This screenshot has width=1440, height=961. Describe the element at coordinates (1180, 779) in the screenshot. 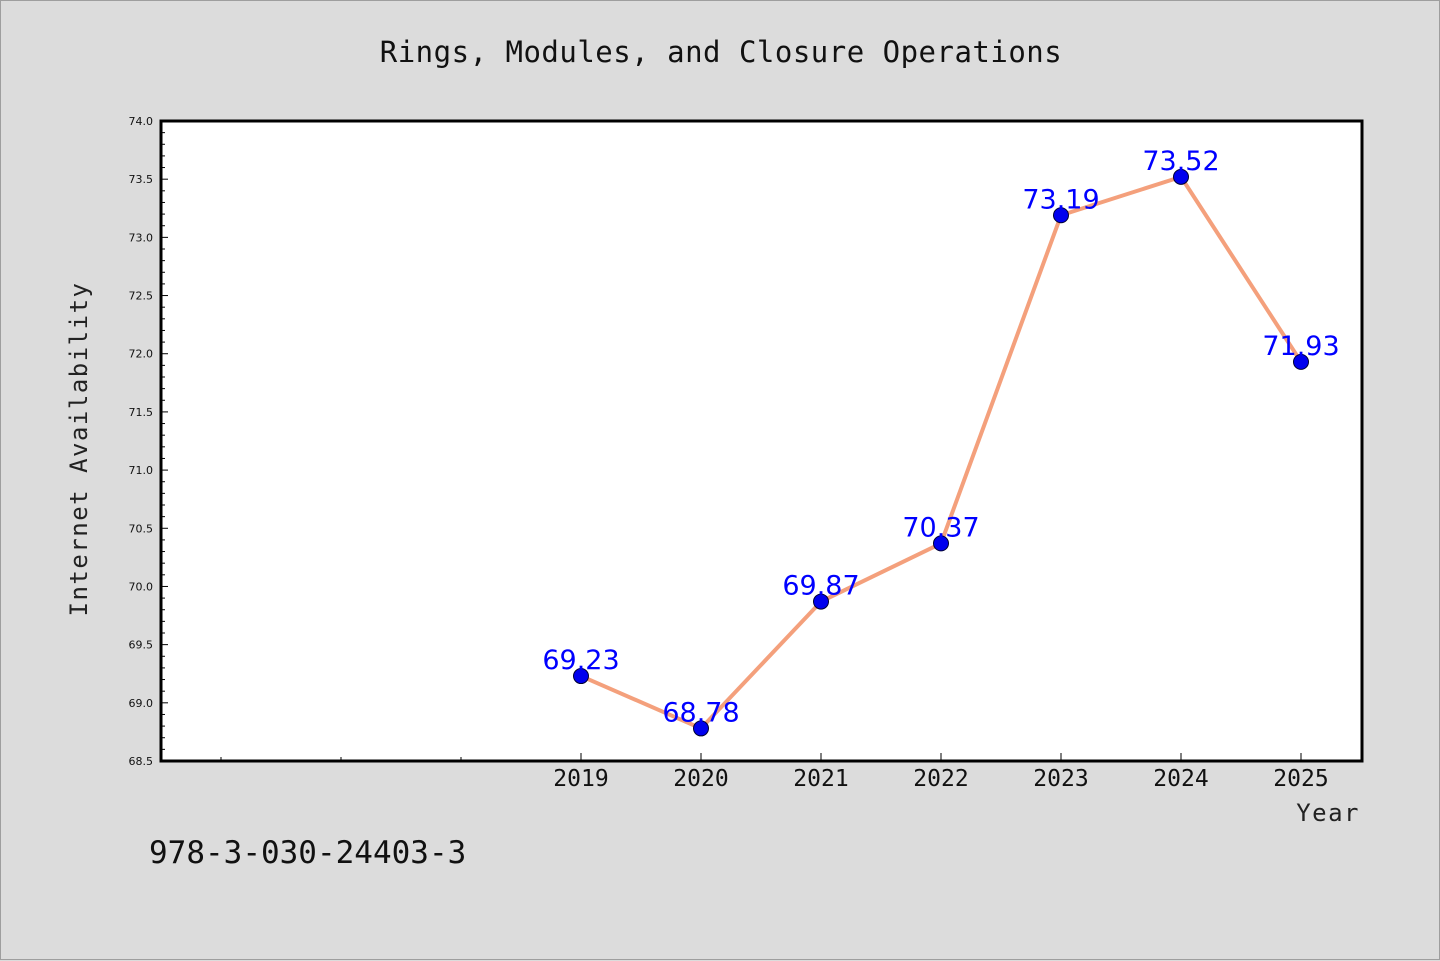

I see `x-tick-label: 2024` at that location.